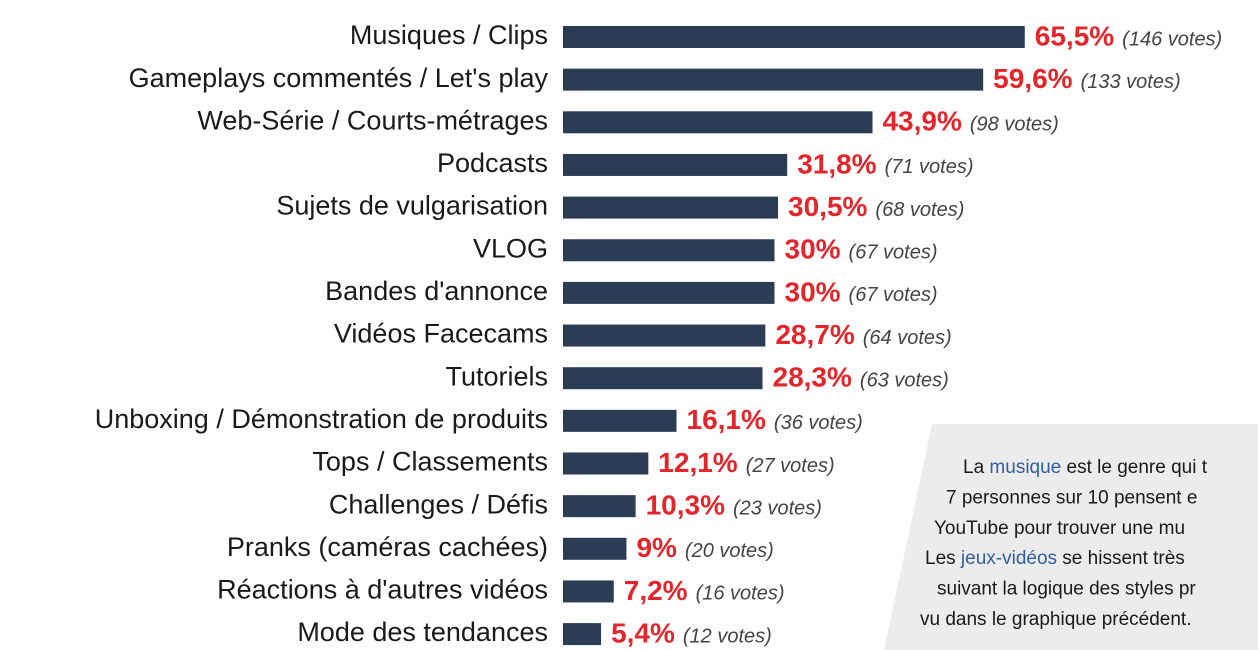  What do you see at coordinates (740, 594) in the screenshot?
I see `votes-label: (16 votes)` at bounding box center [740, 594].